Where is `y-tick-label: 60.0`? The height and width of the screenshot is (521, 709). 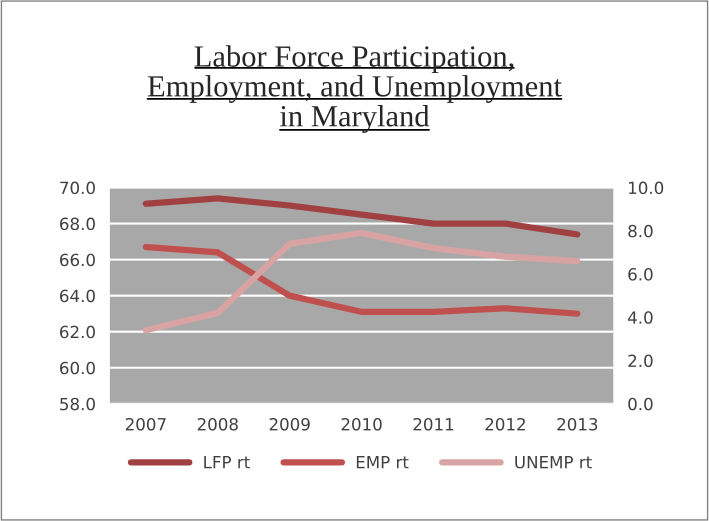 y-tick-label: 60.0 is located at coordinates (77, 368).